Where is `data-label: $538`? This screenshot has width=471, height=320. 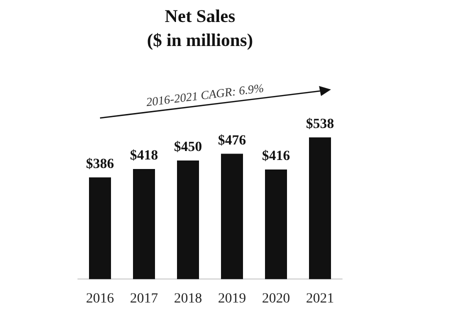 data-label: $538 is located at coordinates (320, 124).